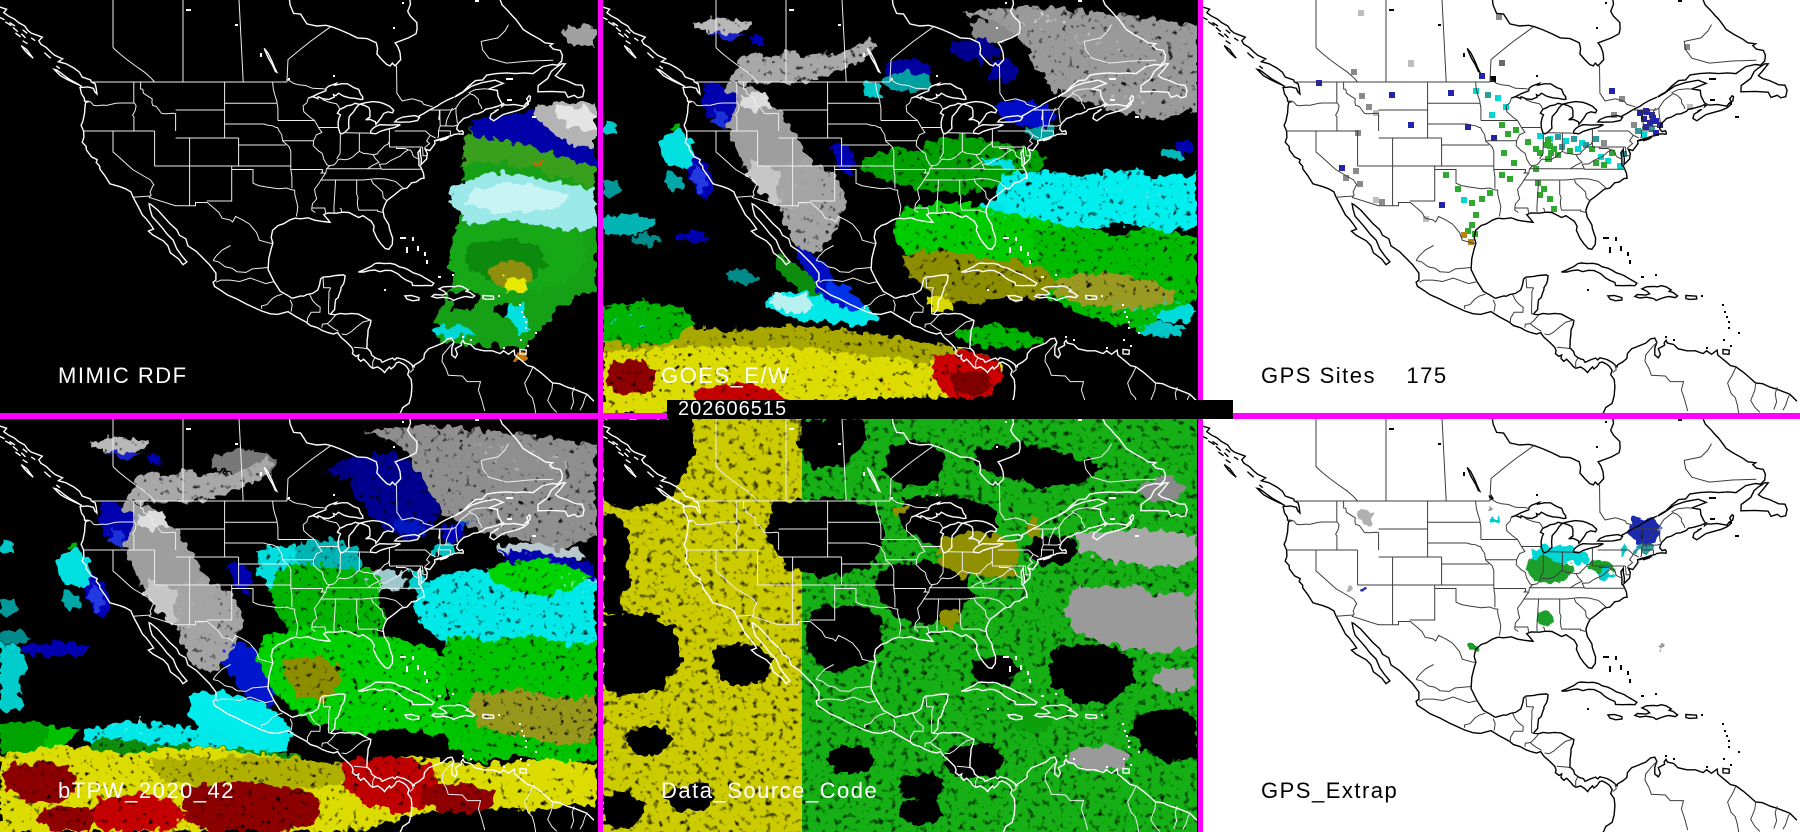 Image resolution: width=1800 pixels, height=832 pixels. I want to click on svg-text: GPS Sites 175, so click(1354, 375).